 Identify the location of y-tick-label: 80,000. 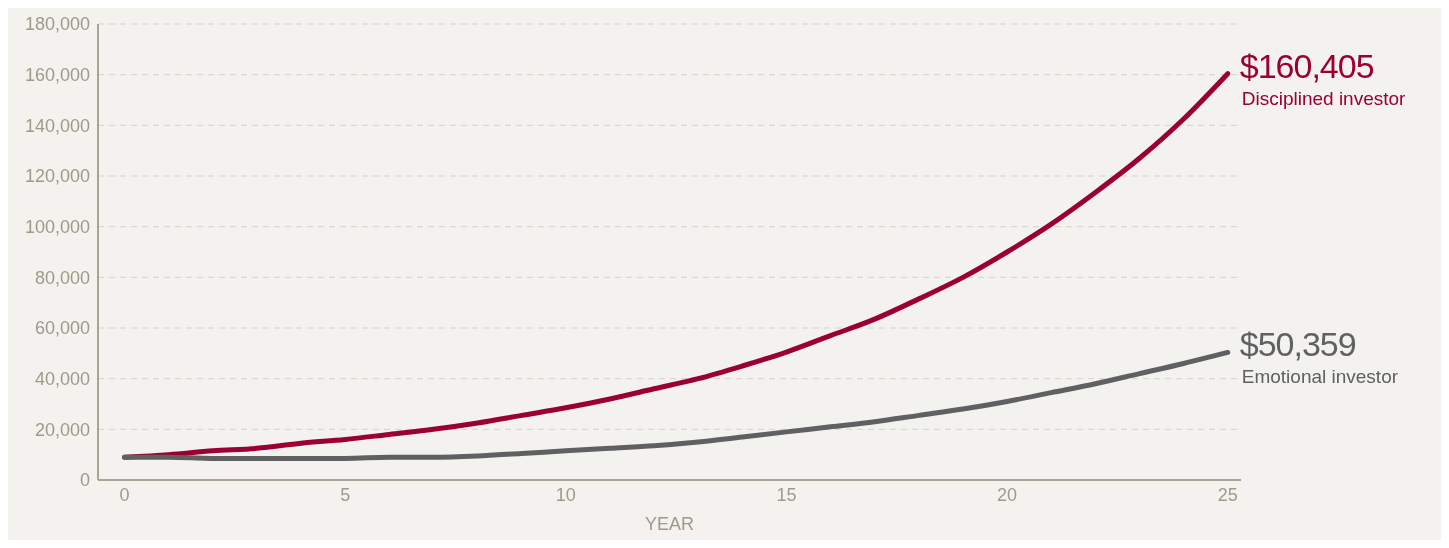
(62, 277).